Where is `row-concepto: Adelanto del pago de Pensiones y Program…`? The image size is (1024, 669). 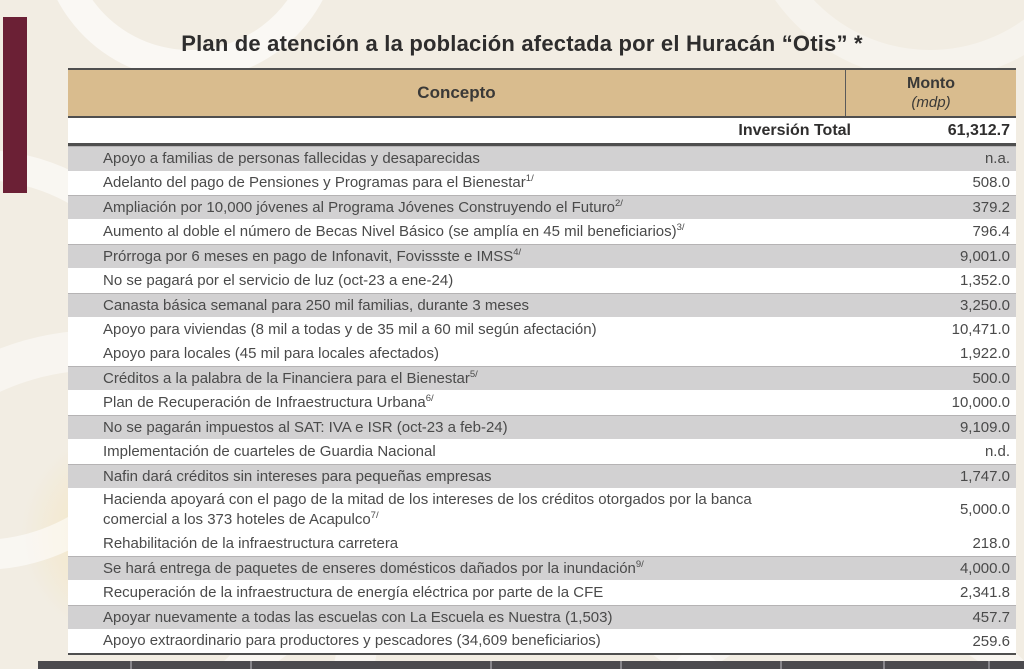
row-concepto: Adelanto del pago de Pensiones y Program… is located at coordinates (318, 181).